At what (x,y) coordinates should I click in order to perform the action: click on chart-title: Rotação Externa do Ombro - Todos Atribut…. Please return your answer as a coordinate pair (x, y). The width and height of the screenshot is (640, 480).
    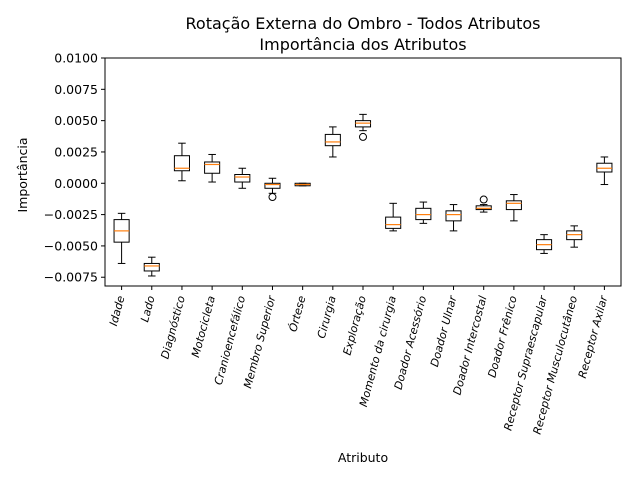
    Looking at the image, I should click on (363, 23).